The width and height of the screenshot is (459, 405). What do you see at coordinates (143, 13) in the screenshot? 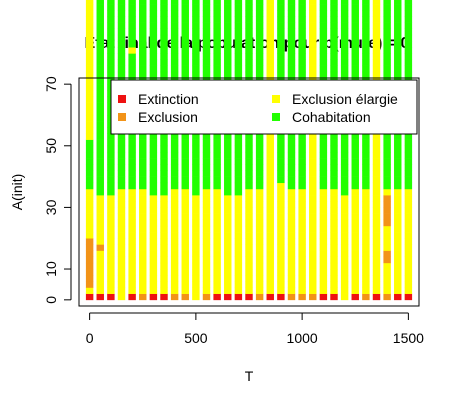
I see `cell-cohabitation-col5-row46` at bounding box center [143, 13].